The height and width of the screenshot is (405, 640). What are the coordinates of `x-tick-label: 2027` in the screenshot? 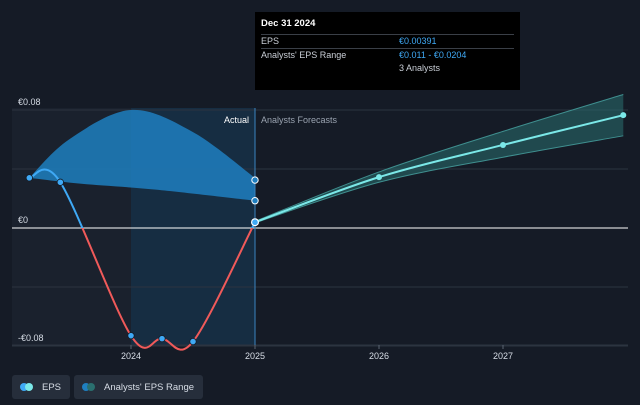 It's located at (503, 356).